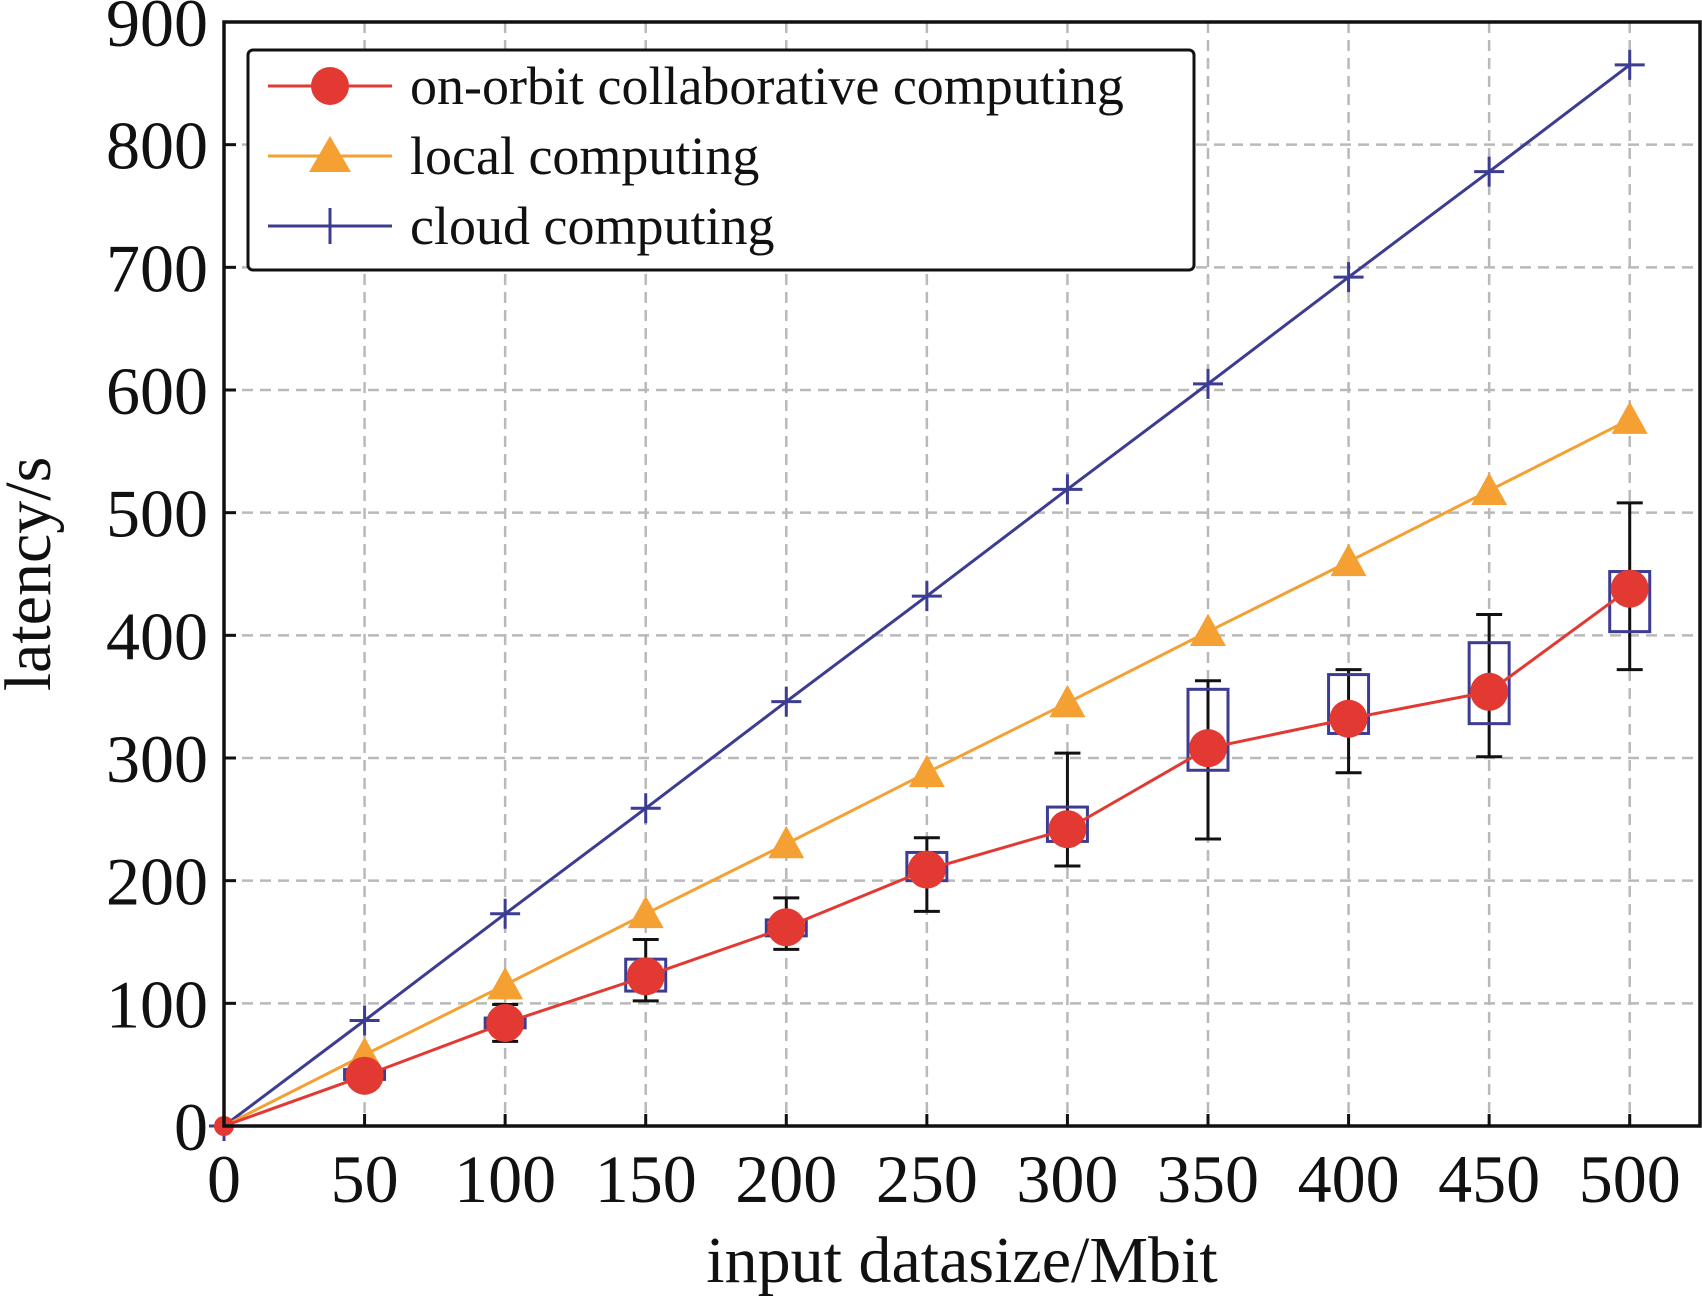 This screenshot has height=1305, width=1702. What do you see at coordinates (330, 86) in the screenshot?
I see `legend-circle-marker-icon` at bounding box center [330, 86].